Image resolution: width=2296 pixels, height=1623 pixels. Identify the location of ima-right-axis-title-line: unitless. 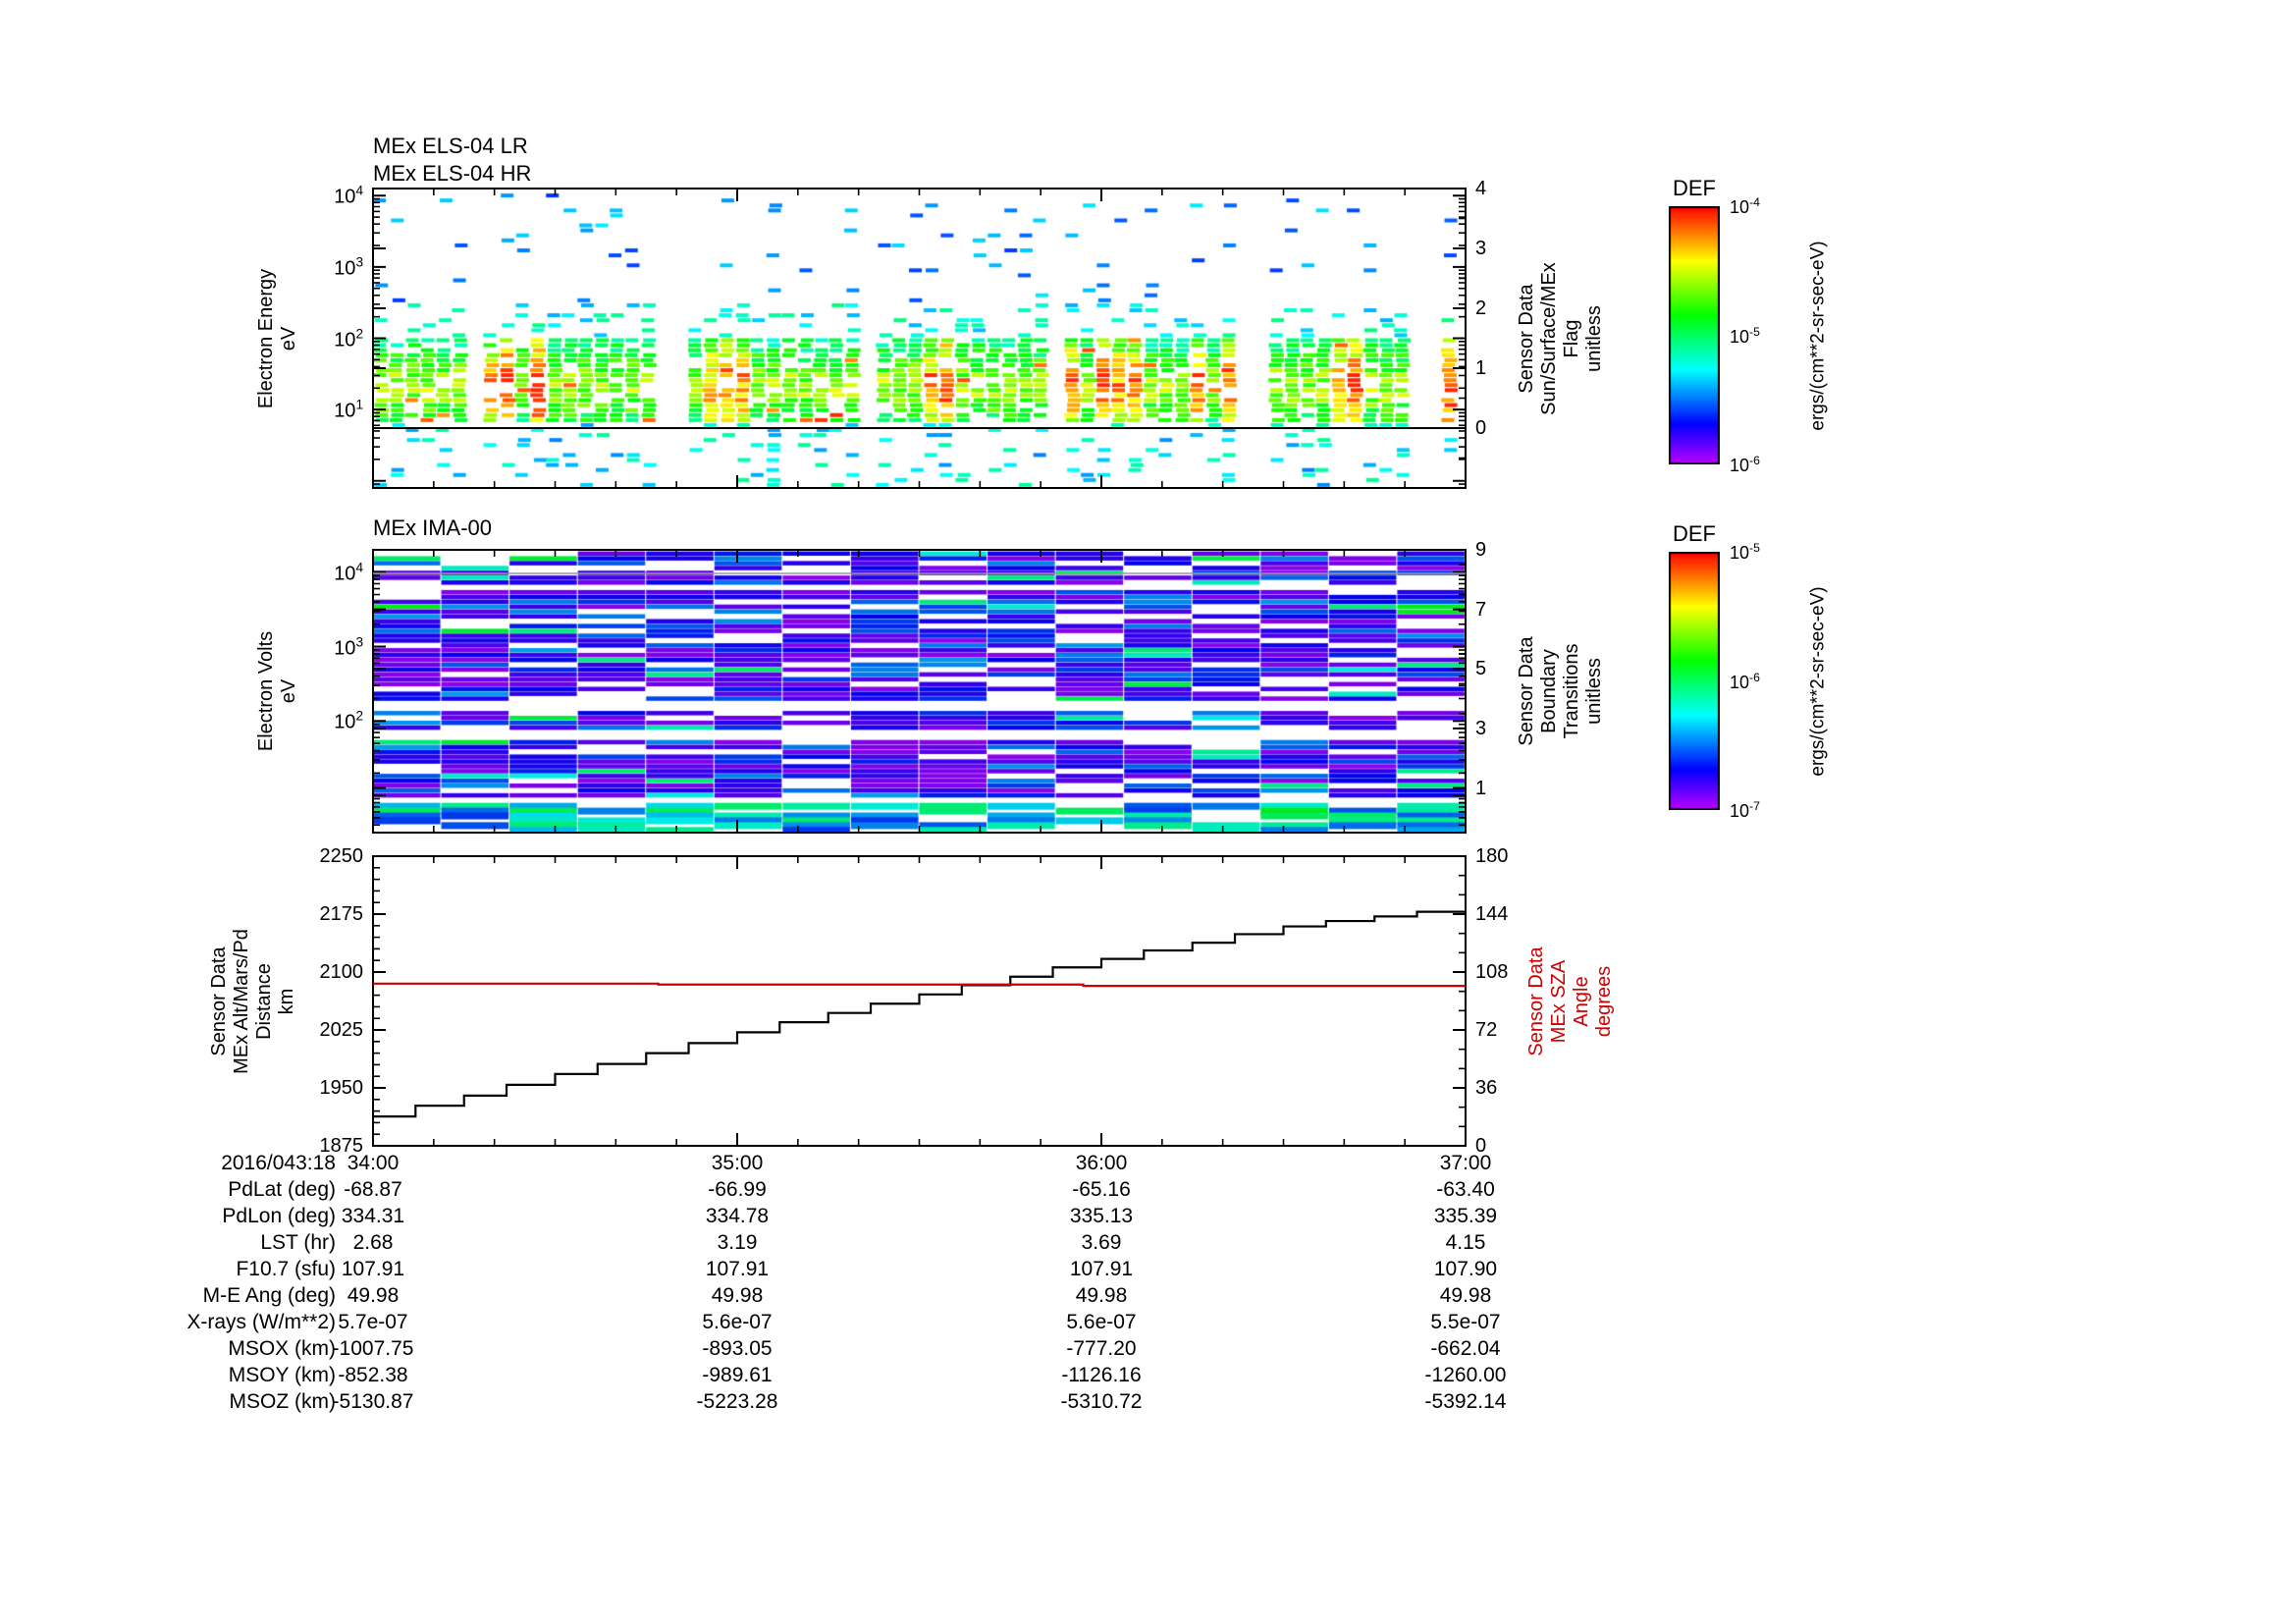
(1594, 691).